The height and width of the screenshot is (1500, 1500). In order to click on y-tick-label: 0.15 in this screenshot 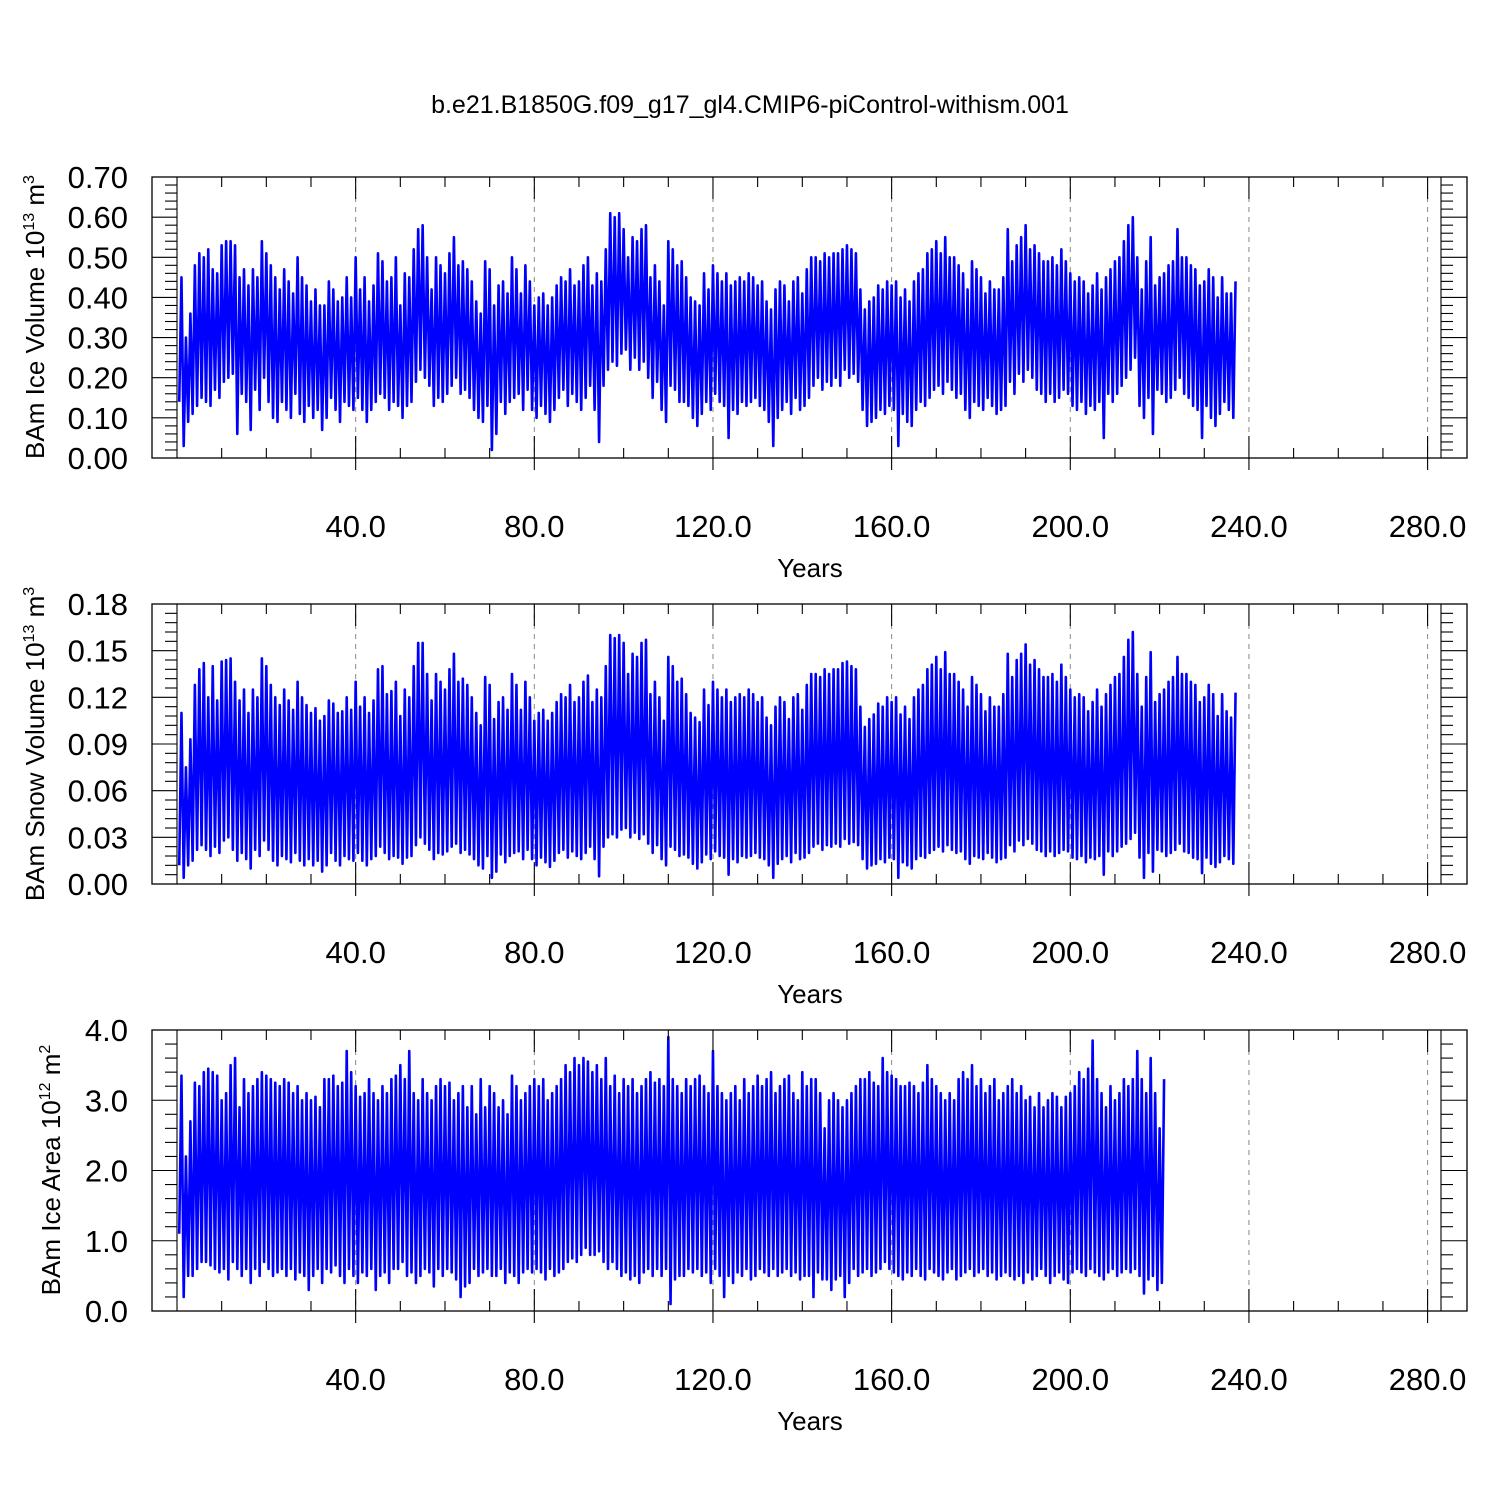, I will do `click(98, 651)`.